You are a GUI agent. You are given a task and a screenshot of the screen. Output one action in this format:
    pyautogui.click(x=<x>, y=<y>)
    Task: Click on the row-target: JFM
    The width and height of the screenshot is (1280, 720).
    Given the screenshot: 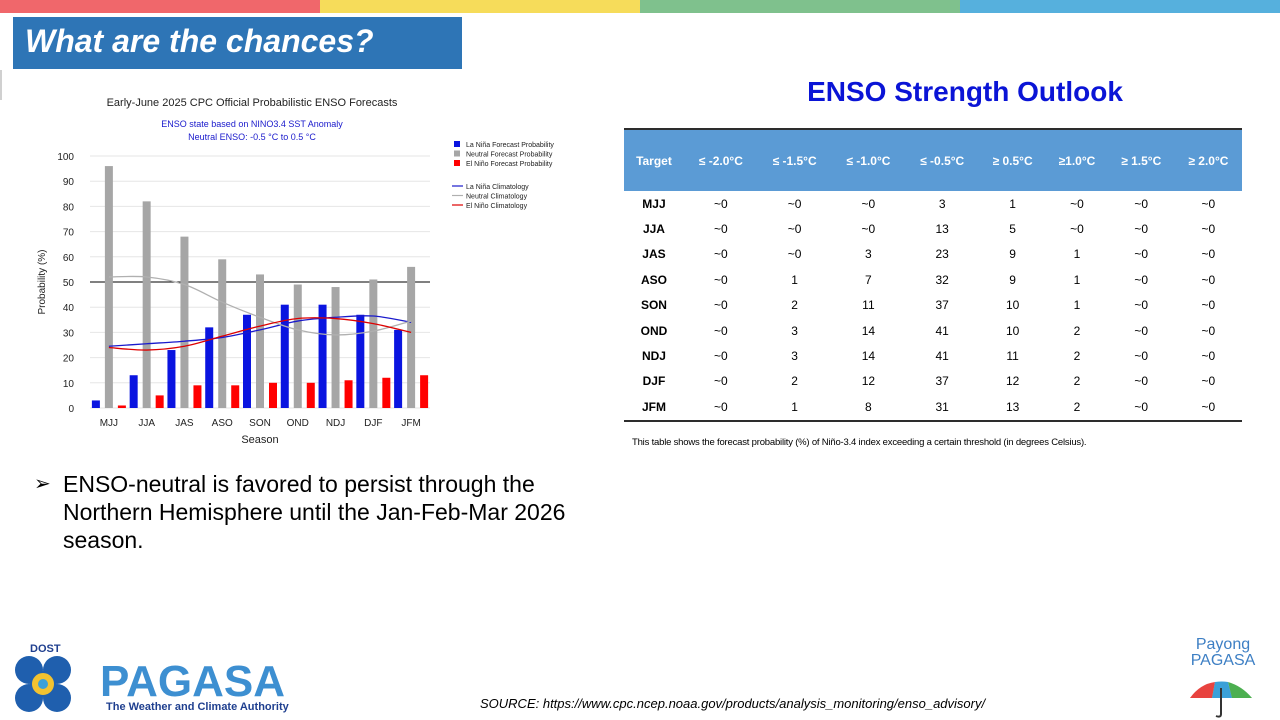 What is the action you would take?
    pyautogui.click(x=654, y=408)
    